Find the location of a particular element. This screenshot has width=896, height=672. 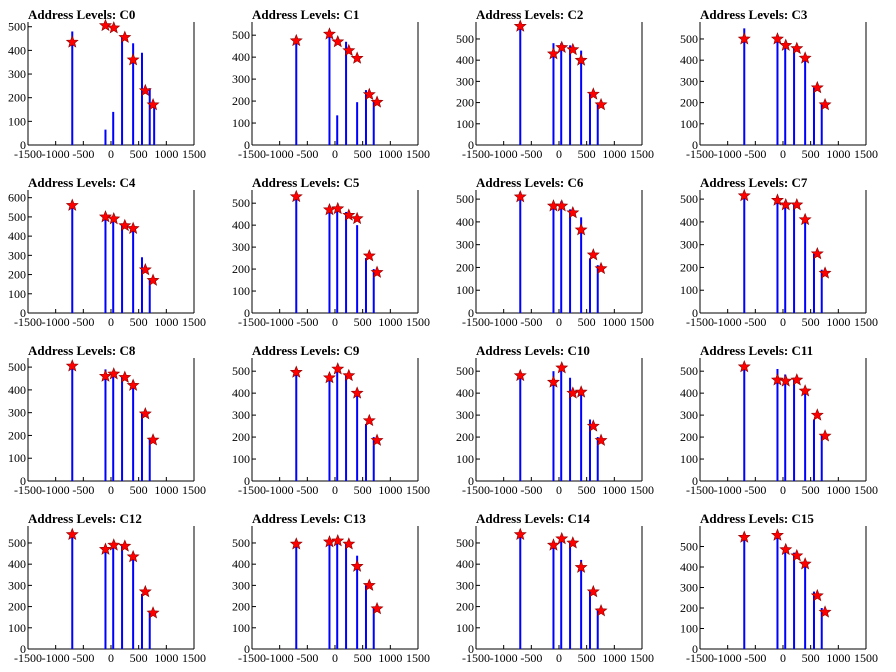

chart-title: Address Levels: C10 is located at coordinates (533, 350).